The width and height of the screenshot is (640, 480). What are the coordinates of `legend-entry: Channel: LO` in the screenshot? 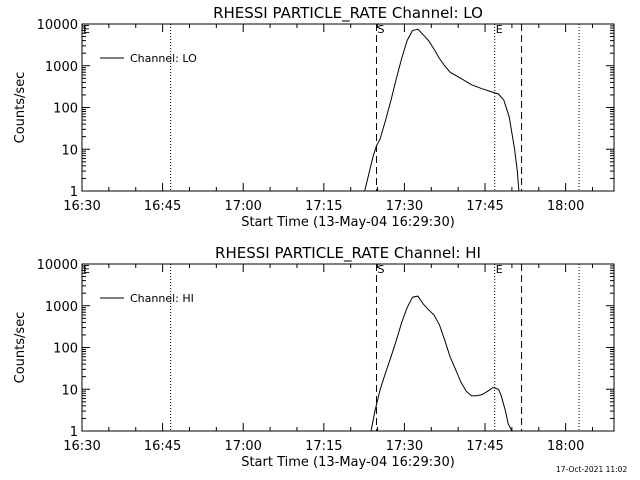 It's located at (163, 58).